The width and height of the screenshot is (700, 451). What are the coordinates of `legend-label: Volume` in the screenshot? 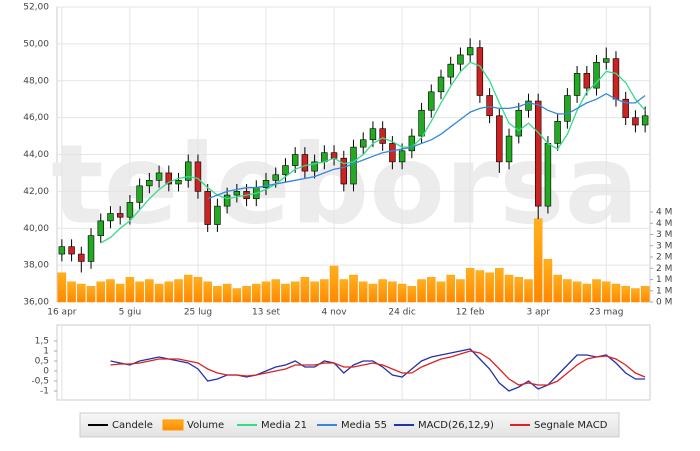 It's located at (205, 425).